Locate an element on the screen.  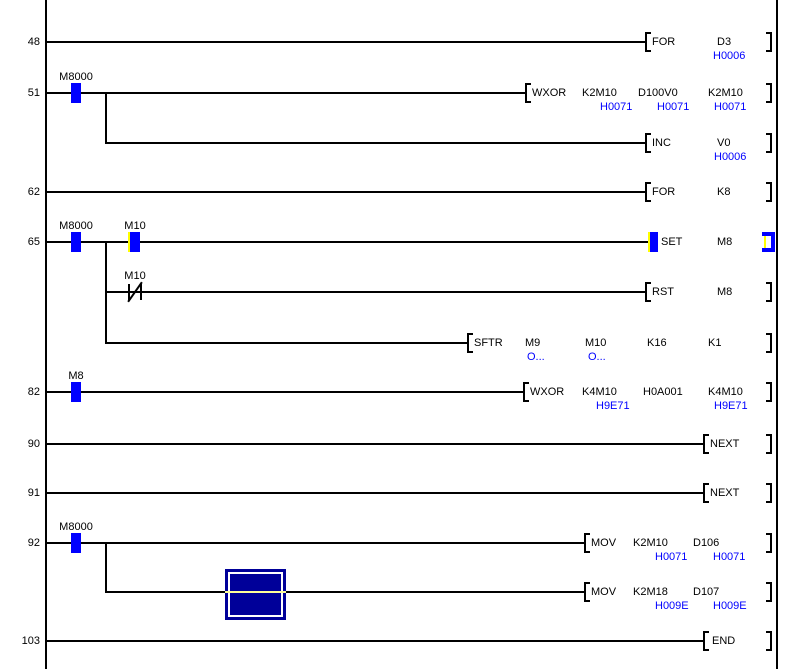
instruction-name: END is located at coordinates (724, 641).